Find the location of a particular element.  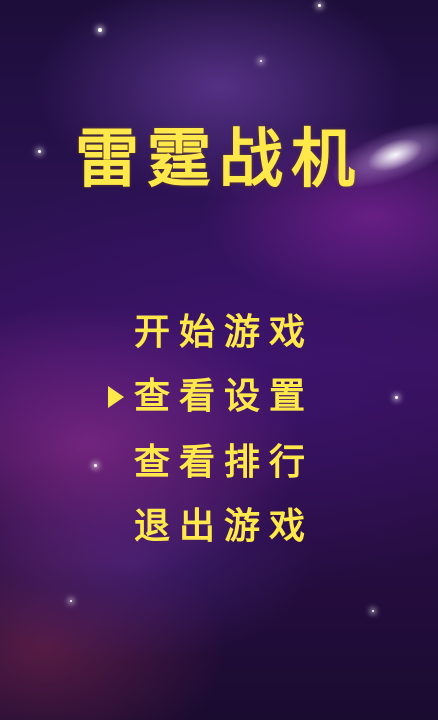

menu-item-start-game: 开始游戏 is located at coordinates (228, 332).